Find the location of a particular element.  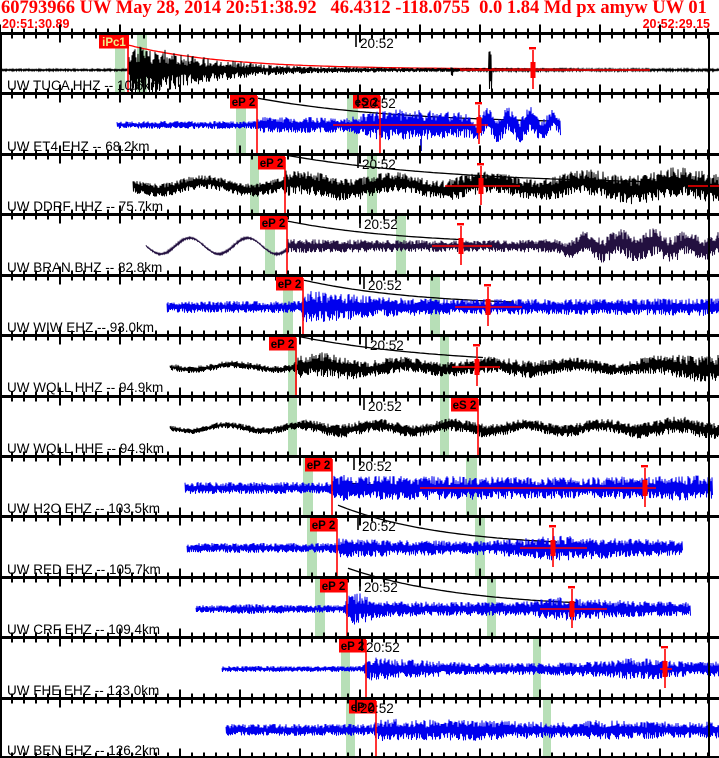

trace-plot: iPc1 20:52 is located at coordinates (359, 59).